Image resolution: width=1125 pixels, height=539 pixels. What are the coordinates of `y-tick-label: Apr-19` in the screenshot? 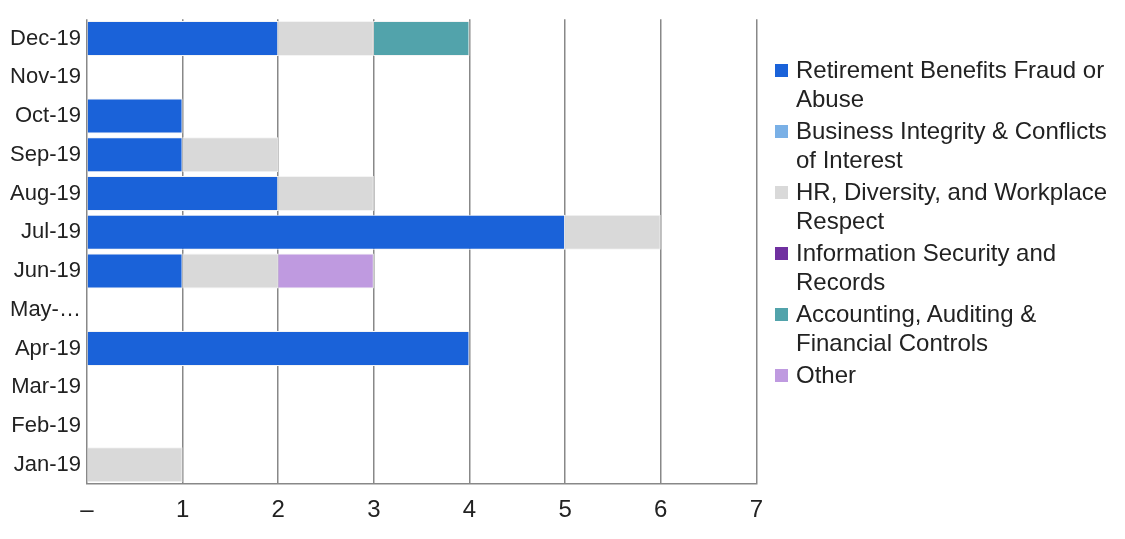 It's located at (47, 347).